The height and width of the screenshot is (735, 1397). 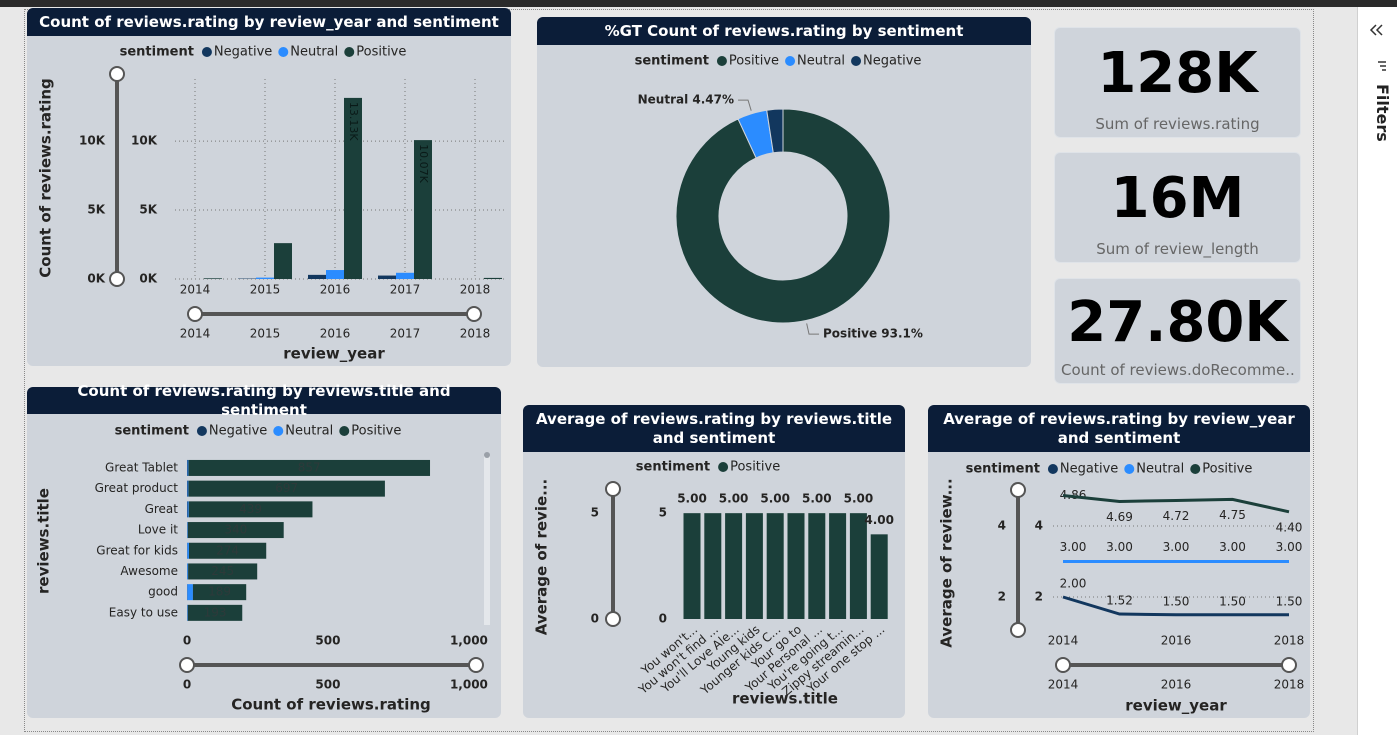 What do you see at coordinates (1176, 601) in the screenshot?
I see `data-label: 1.50` at bounding box center [1176, 601].